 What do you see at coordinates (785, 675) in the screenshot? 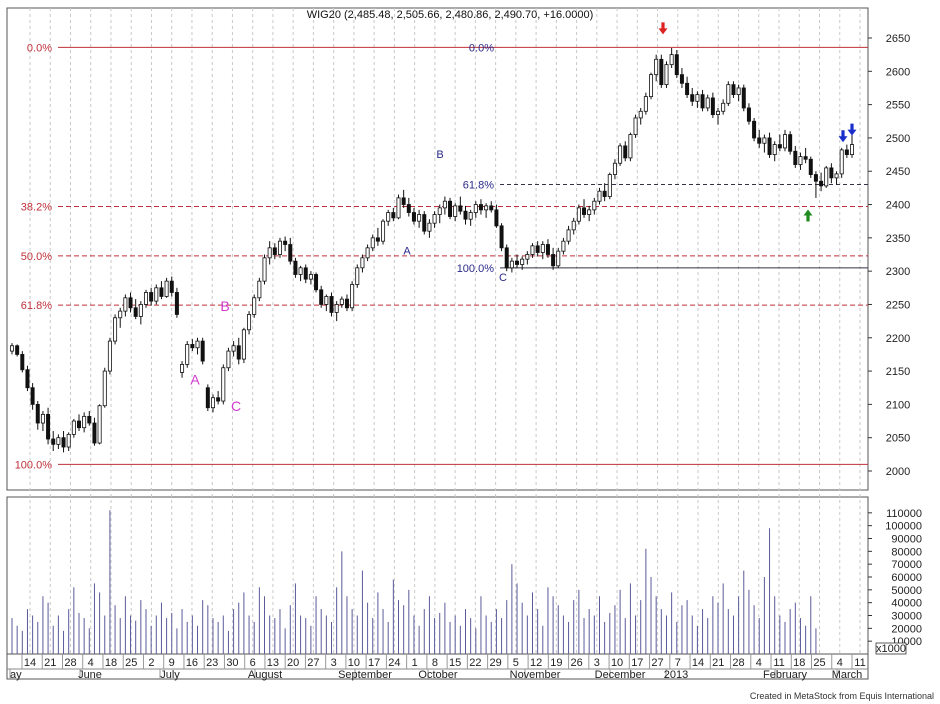
I see `month-label-9: February` at bounding box center [785, 675].